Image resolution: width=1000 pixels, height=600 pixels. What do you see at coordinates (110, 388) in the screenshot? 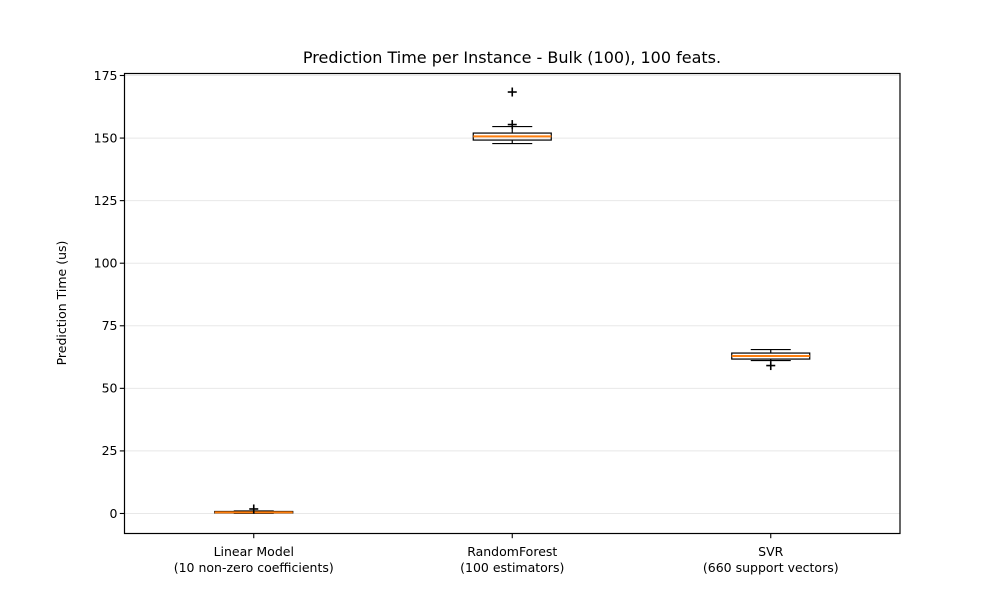
I see `y-tick-label: 50` at bounding box center [110, 388].